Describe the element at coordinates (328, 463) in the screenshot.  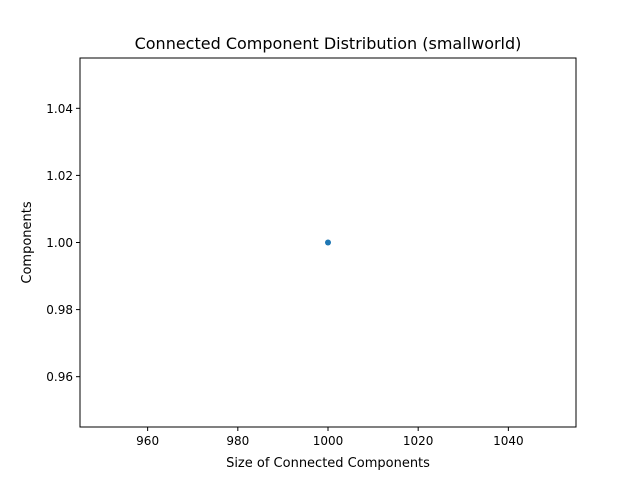
I see `x-axis-label: Size of Connected Components` at that location.